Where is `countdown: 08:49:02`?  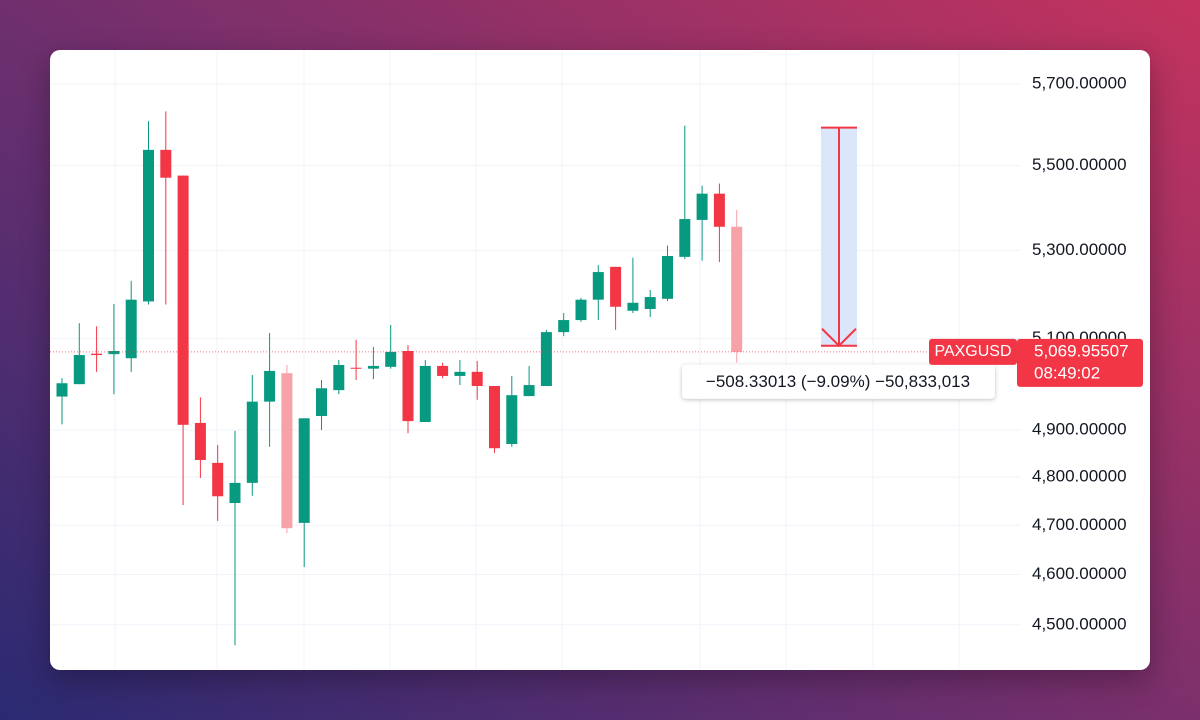 countdown: 08:49:02 is located at coordinates (1067, 372).